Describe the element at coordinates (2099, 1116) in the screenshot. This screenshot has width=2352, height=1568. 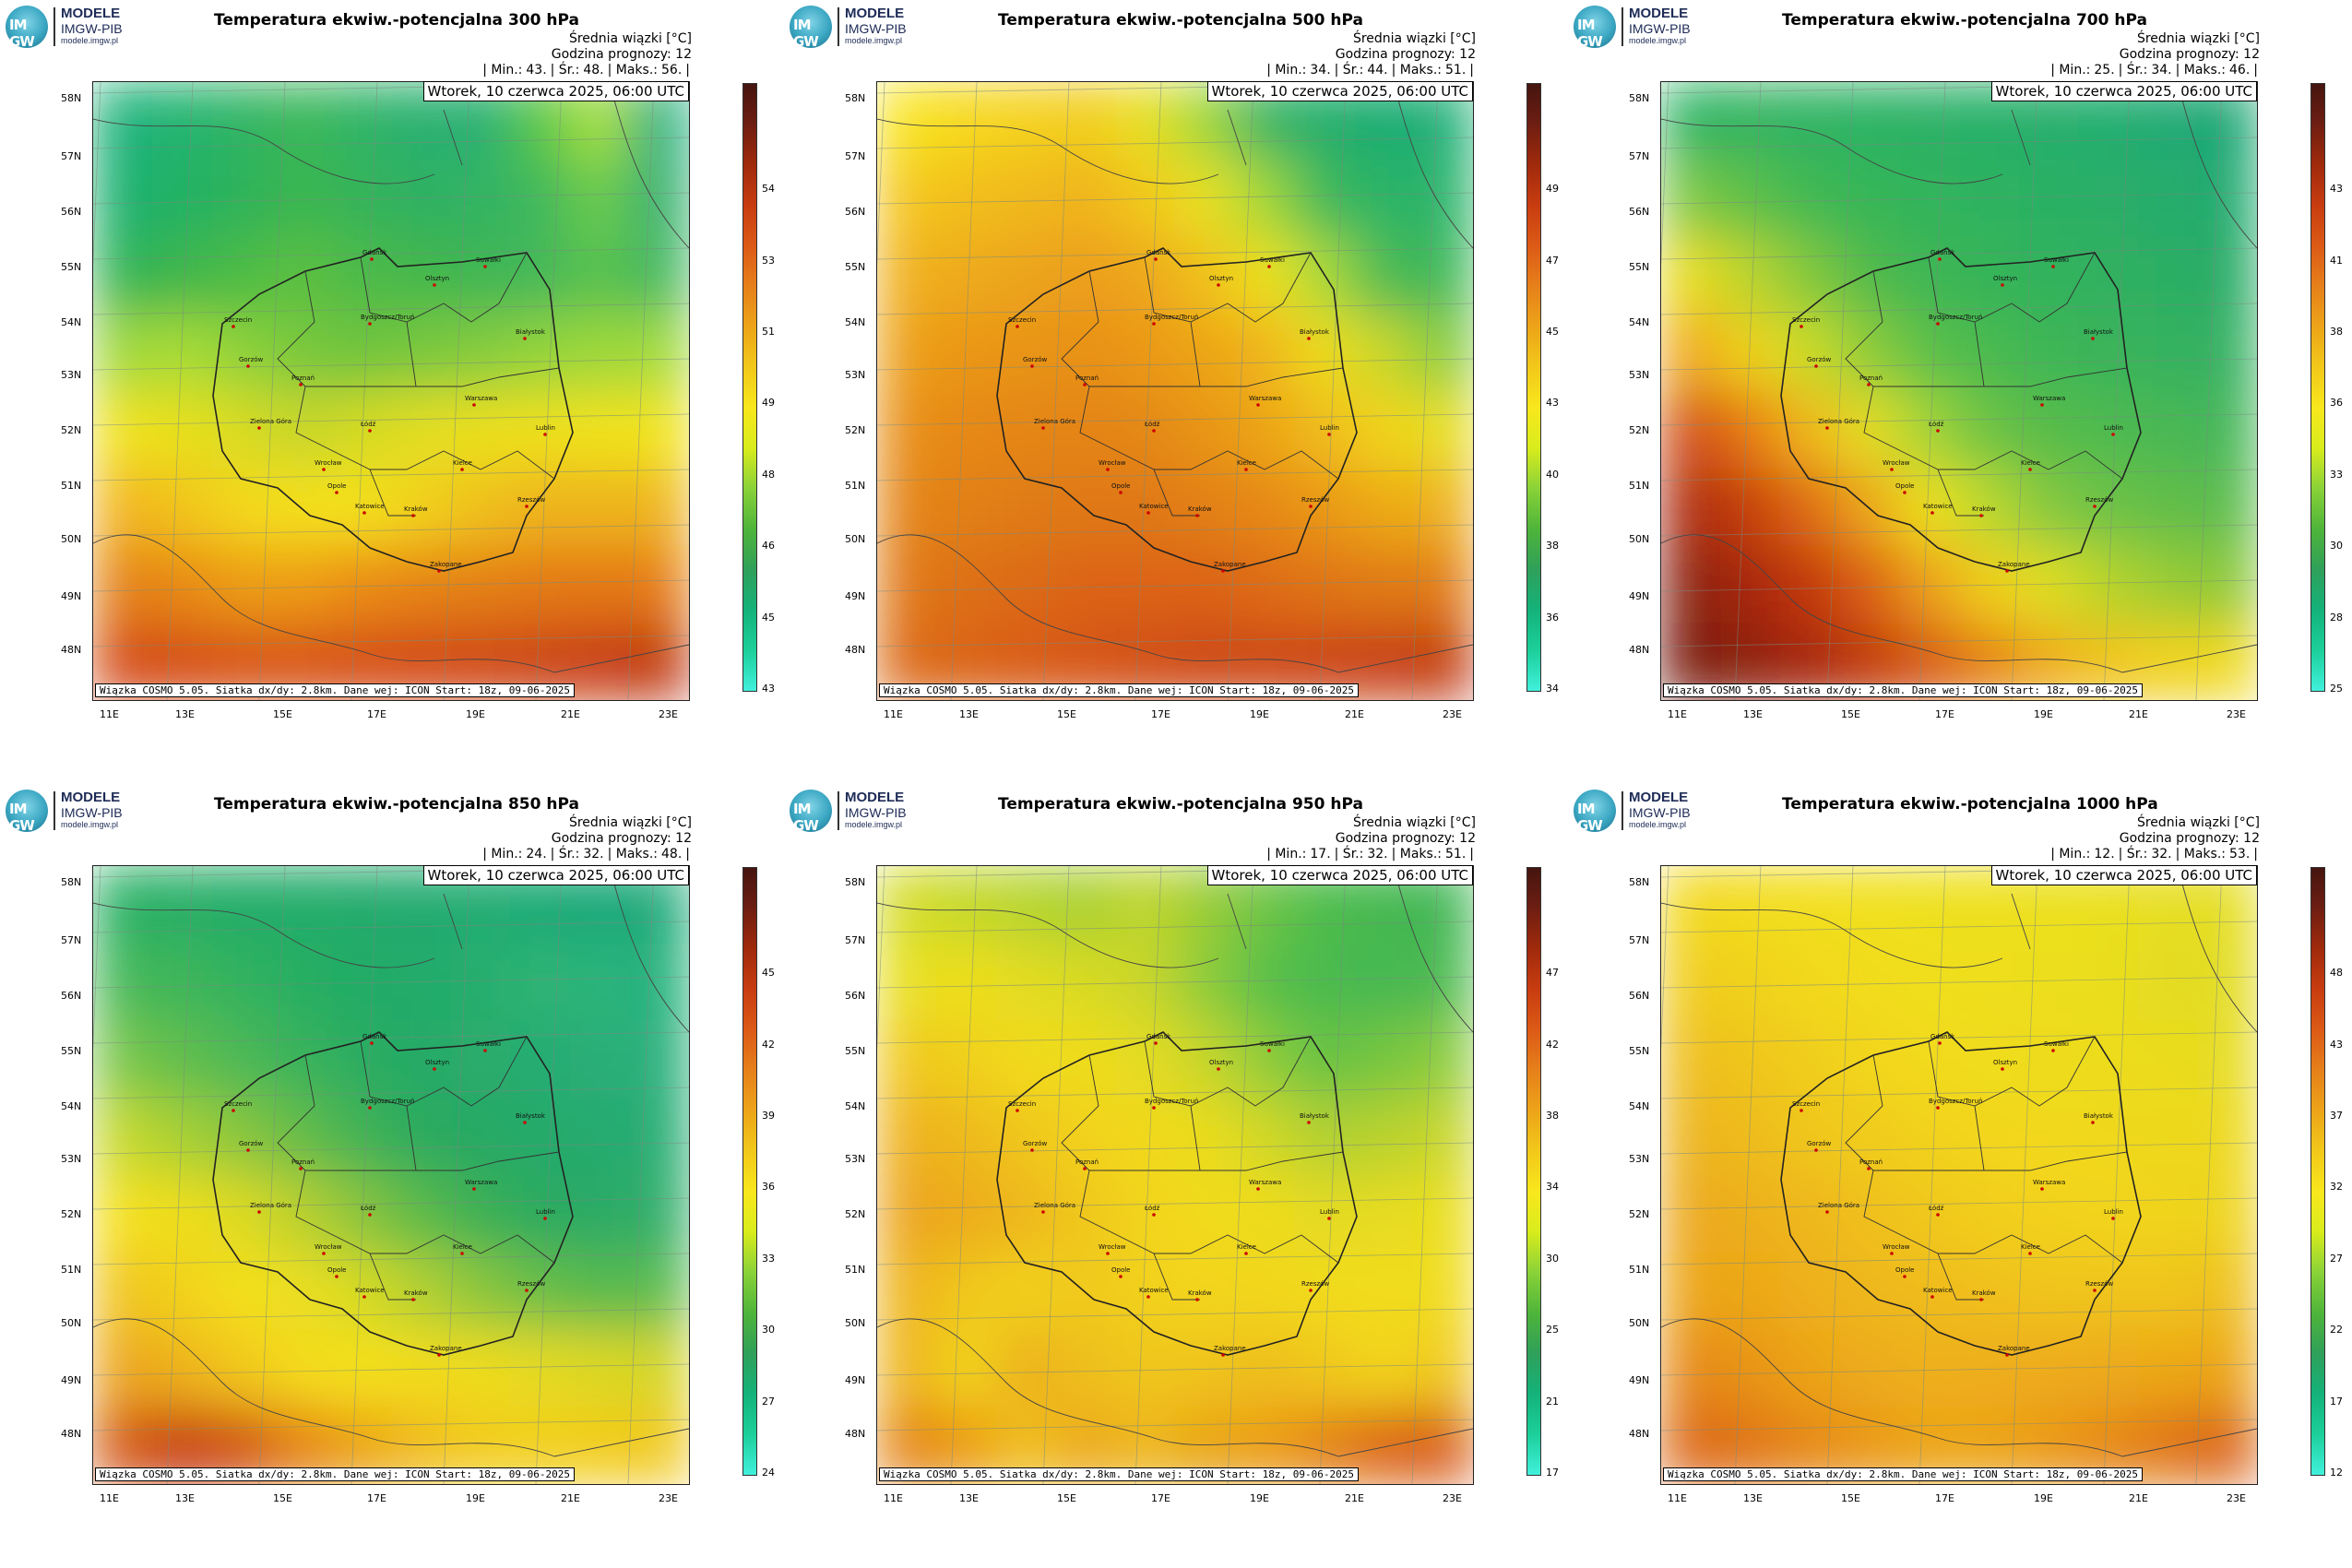
I see `city-label: Białystok` at that location.